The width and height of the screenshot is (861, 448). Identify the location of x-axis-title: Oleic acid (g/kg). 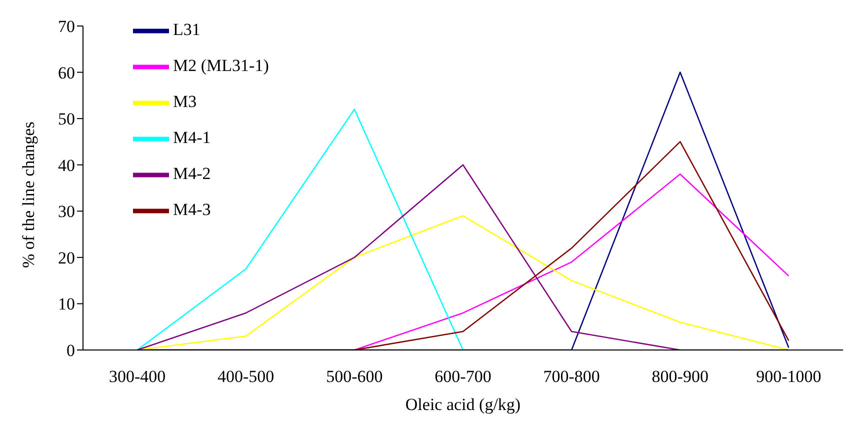
(463, 404).